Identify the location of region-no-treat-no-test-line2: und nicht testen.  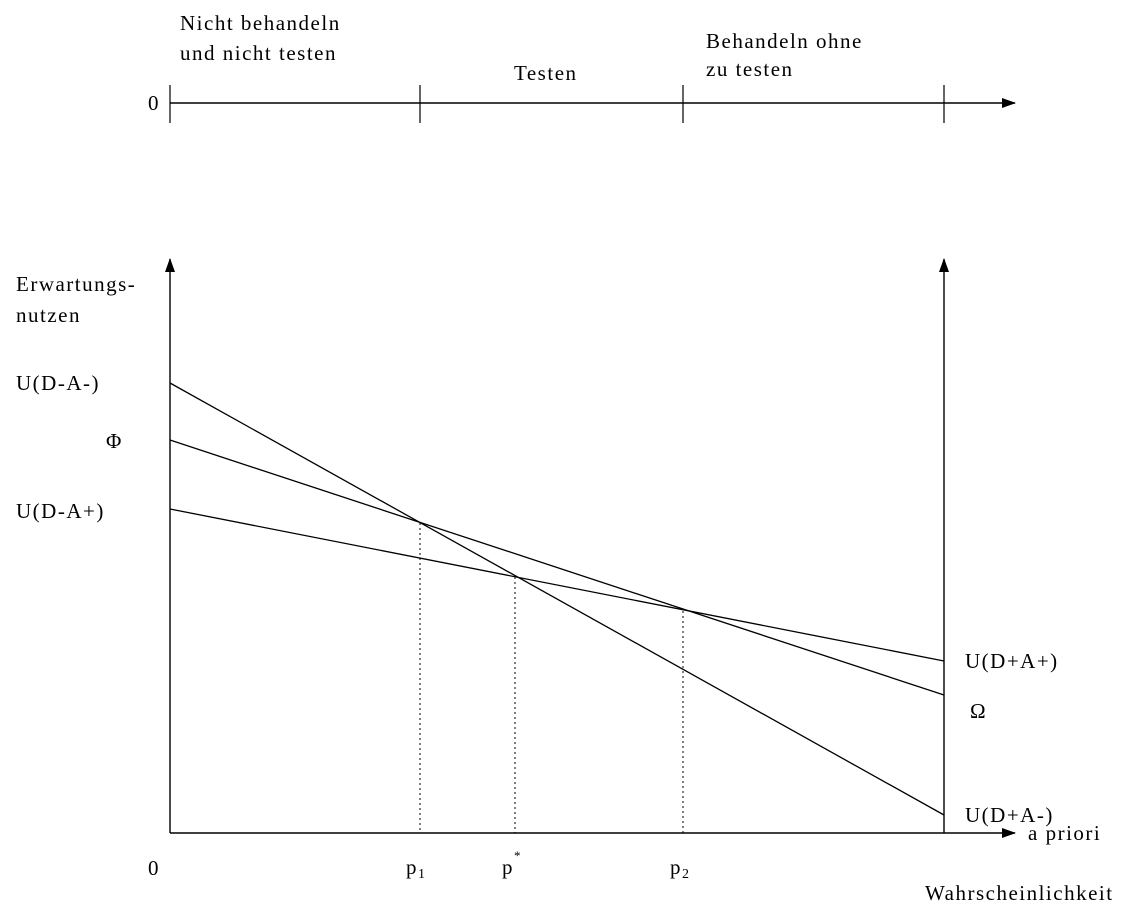
(258, 53).